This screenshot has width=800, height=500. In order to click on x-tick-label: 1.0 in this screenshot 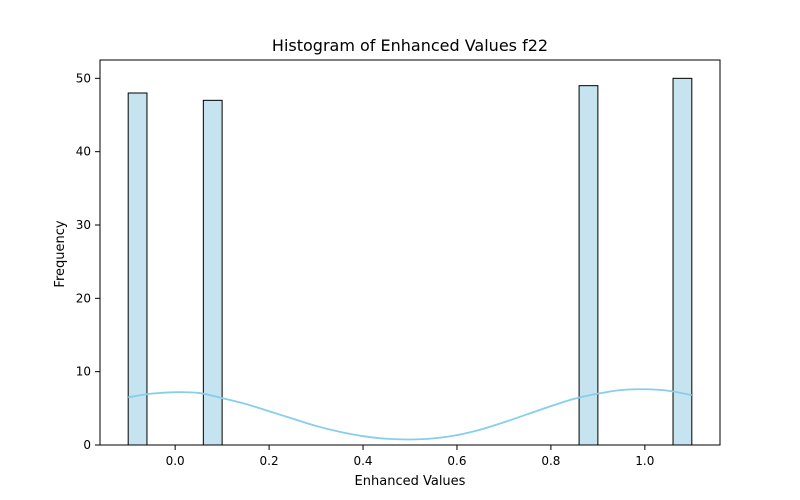, I will do `click(644, 461)`.